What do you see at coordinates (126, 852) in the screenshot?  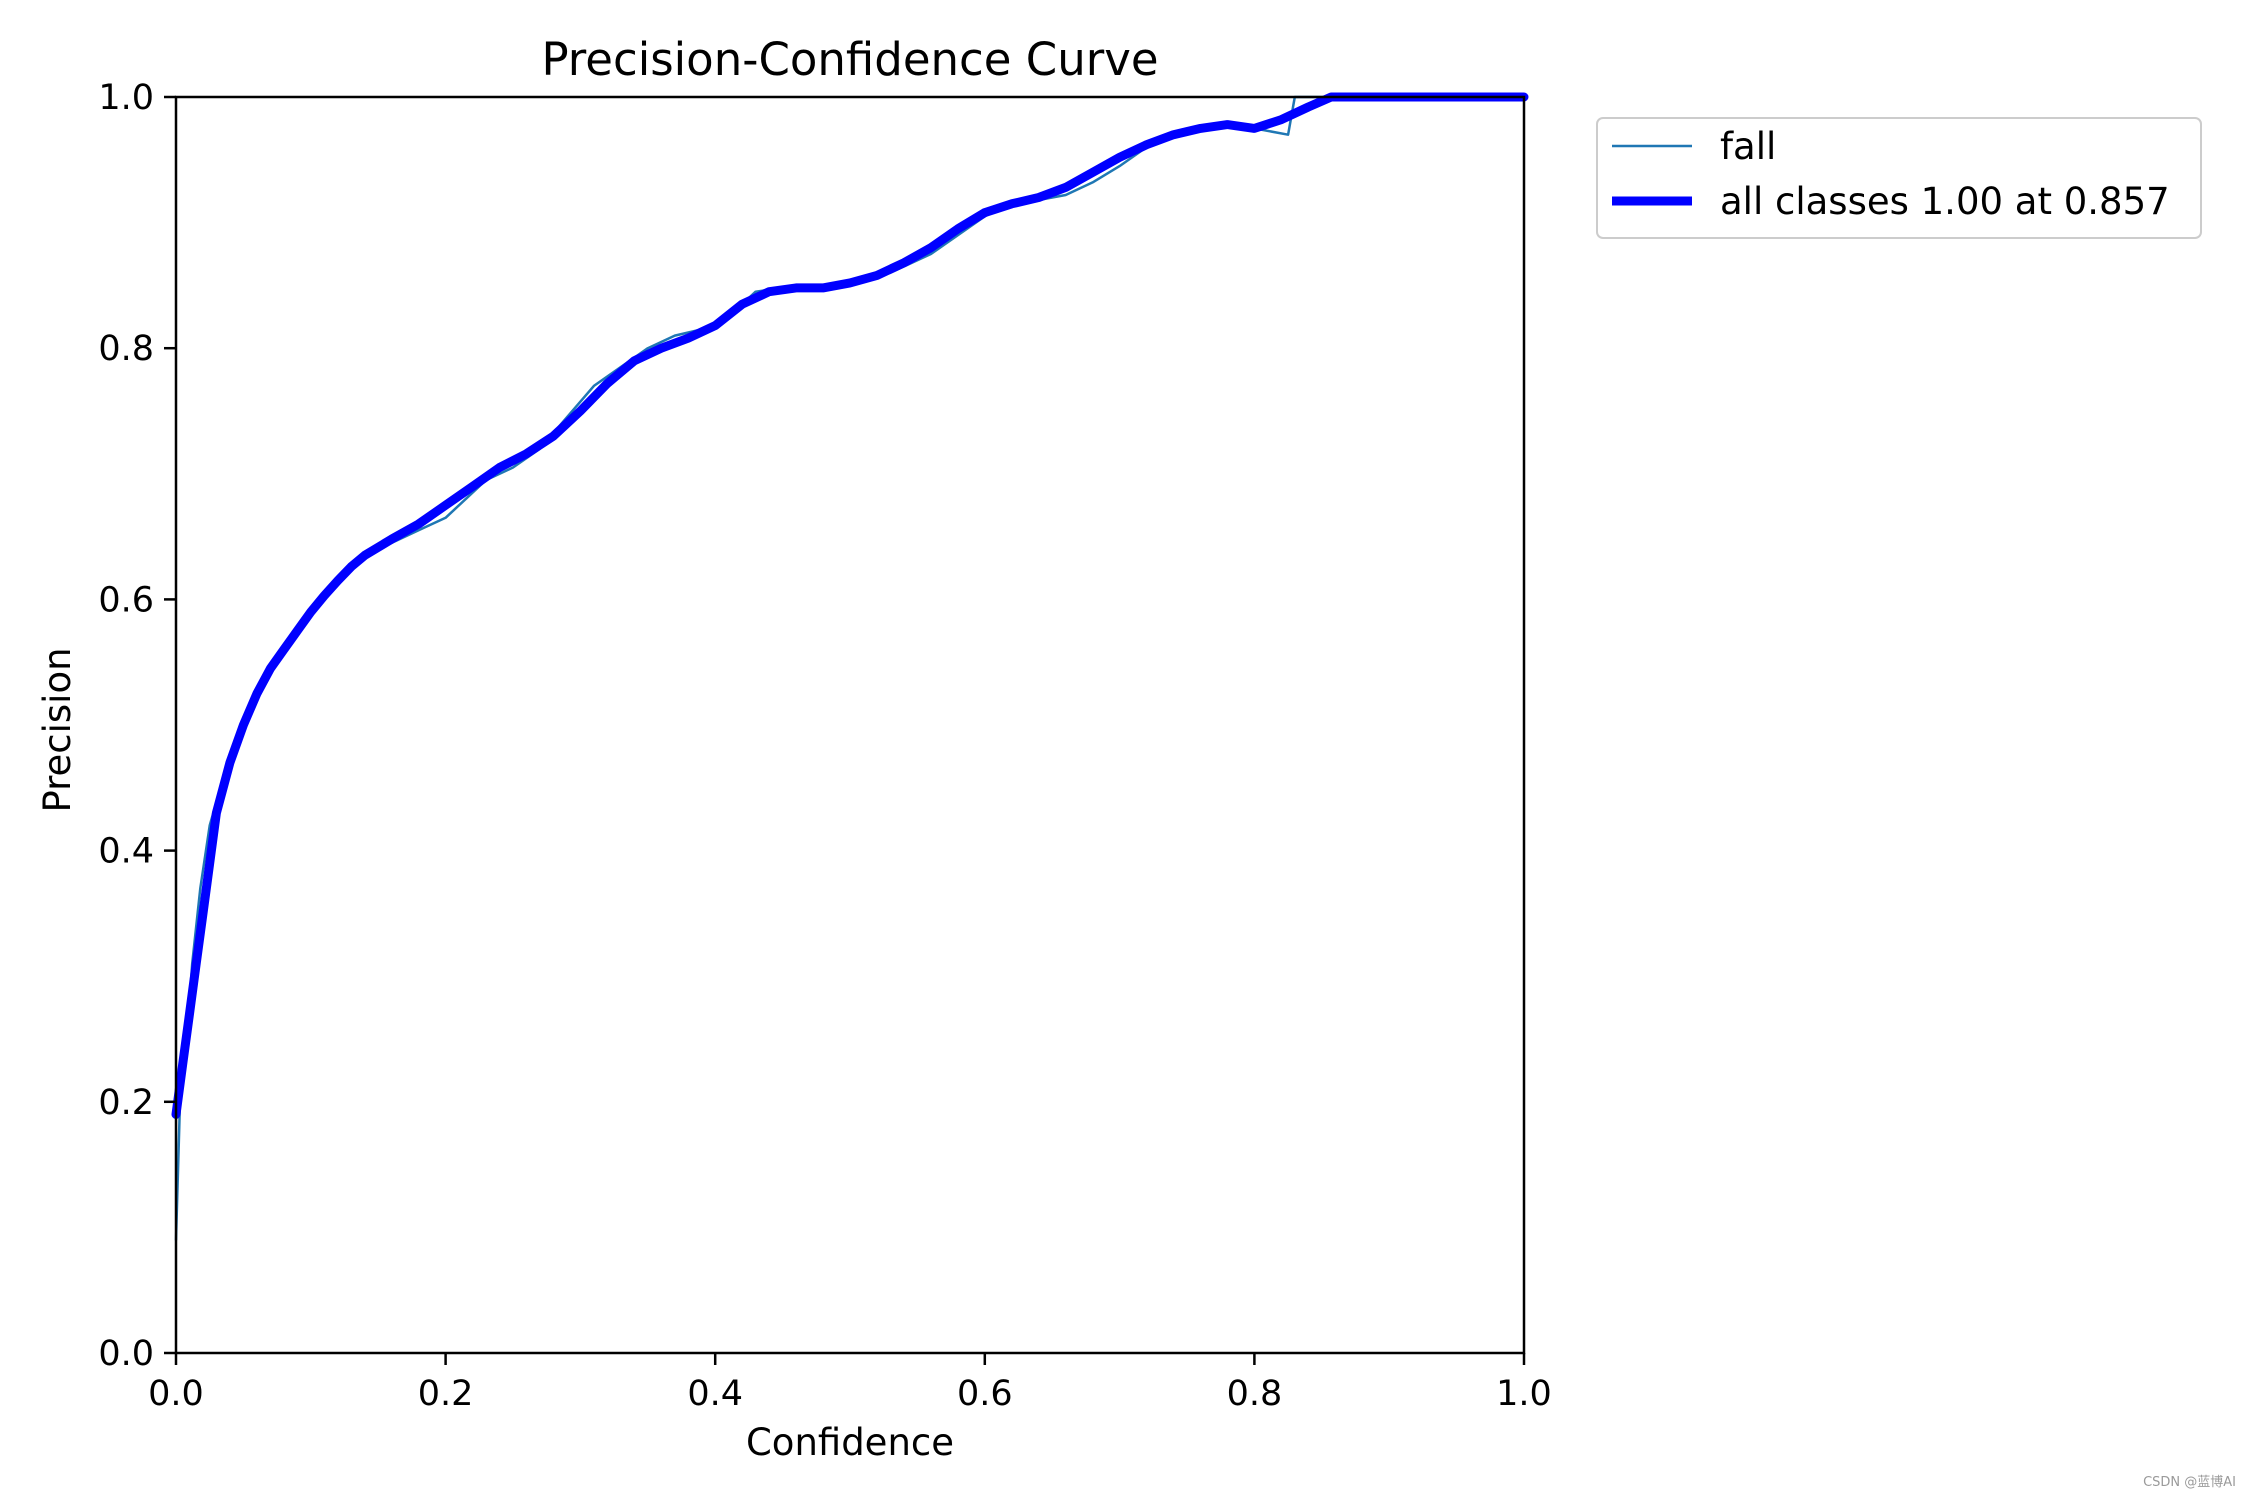 I see `y-tick-label: 0.4` at bounding box center [126, 852].